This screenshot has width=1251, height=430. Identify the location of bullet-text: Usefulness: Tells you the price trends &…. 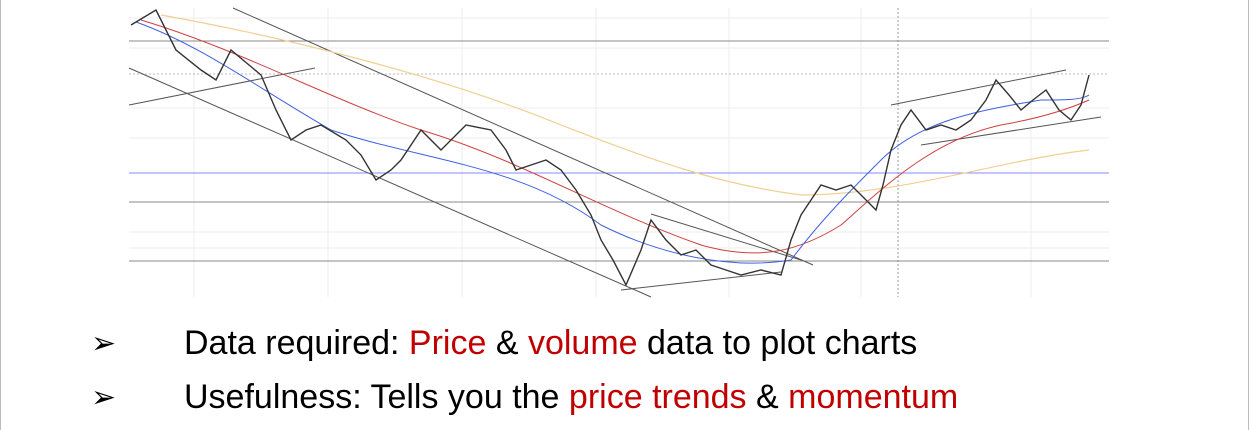
(571, 397).